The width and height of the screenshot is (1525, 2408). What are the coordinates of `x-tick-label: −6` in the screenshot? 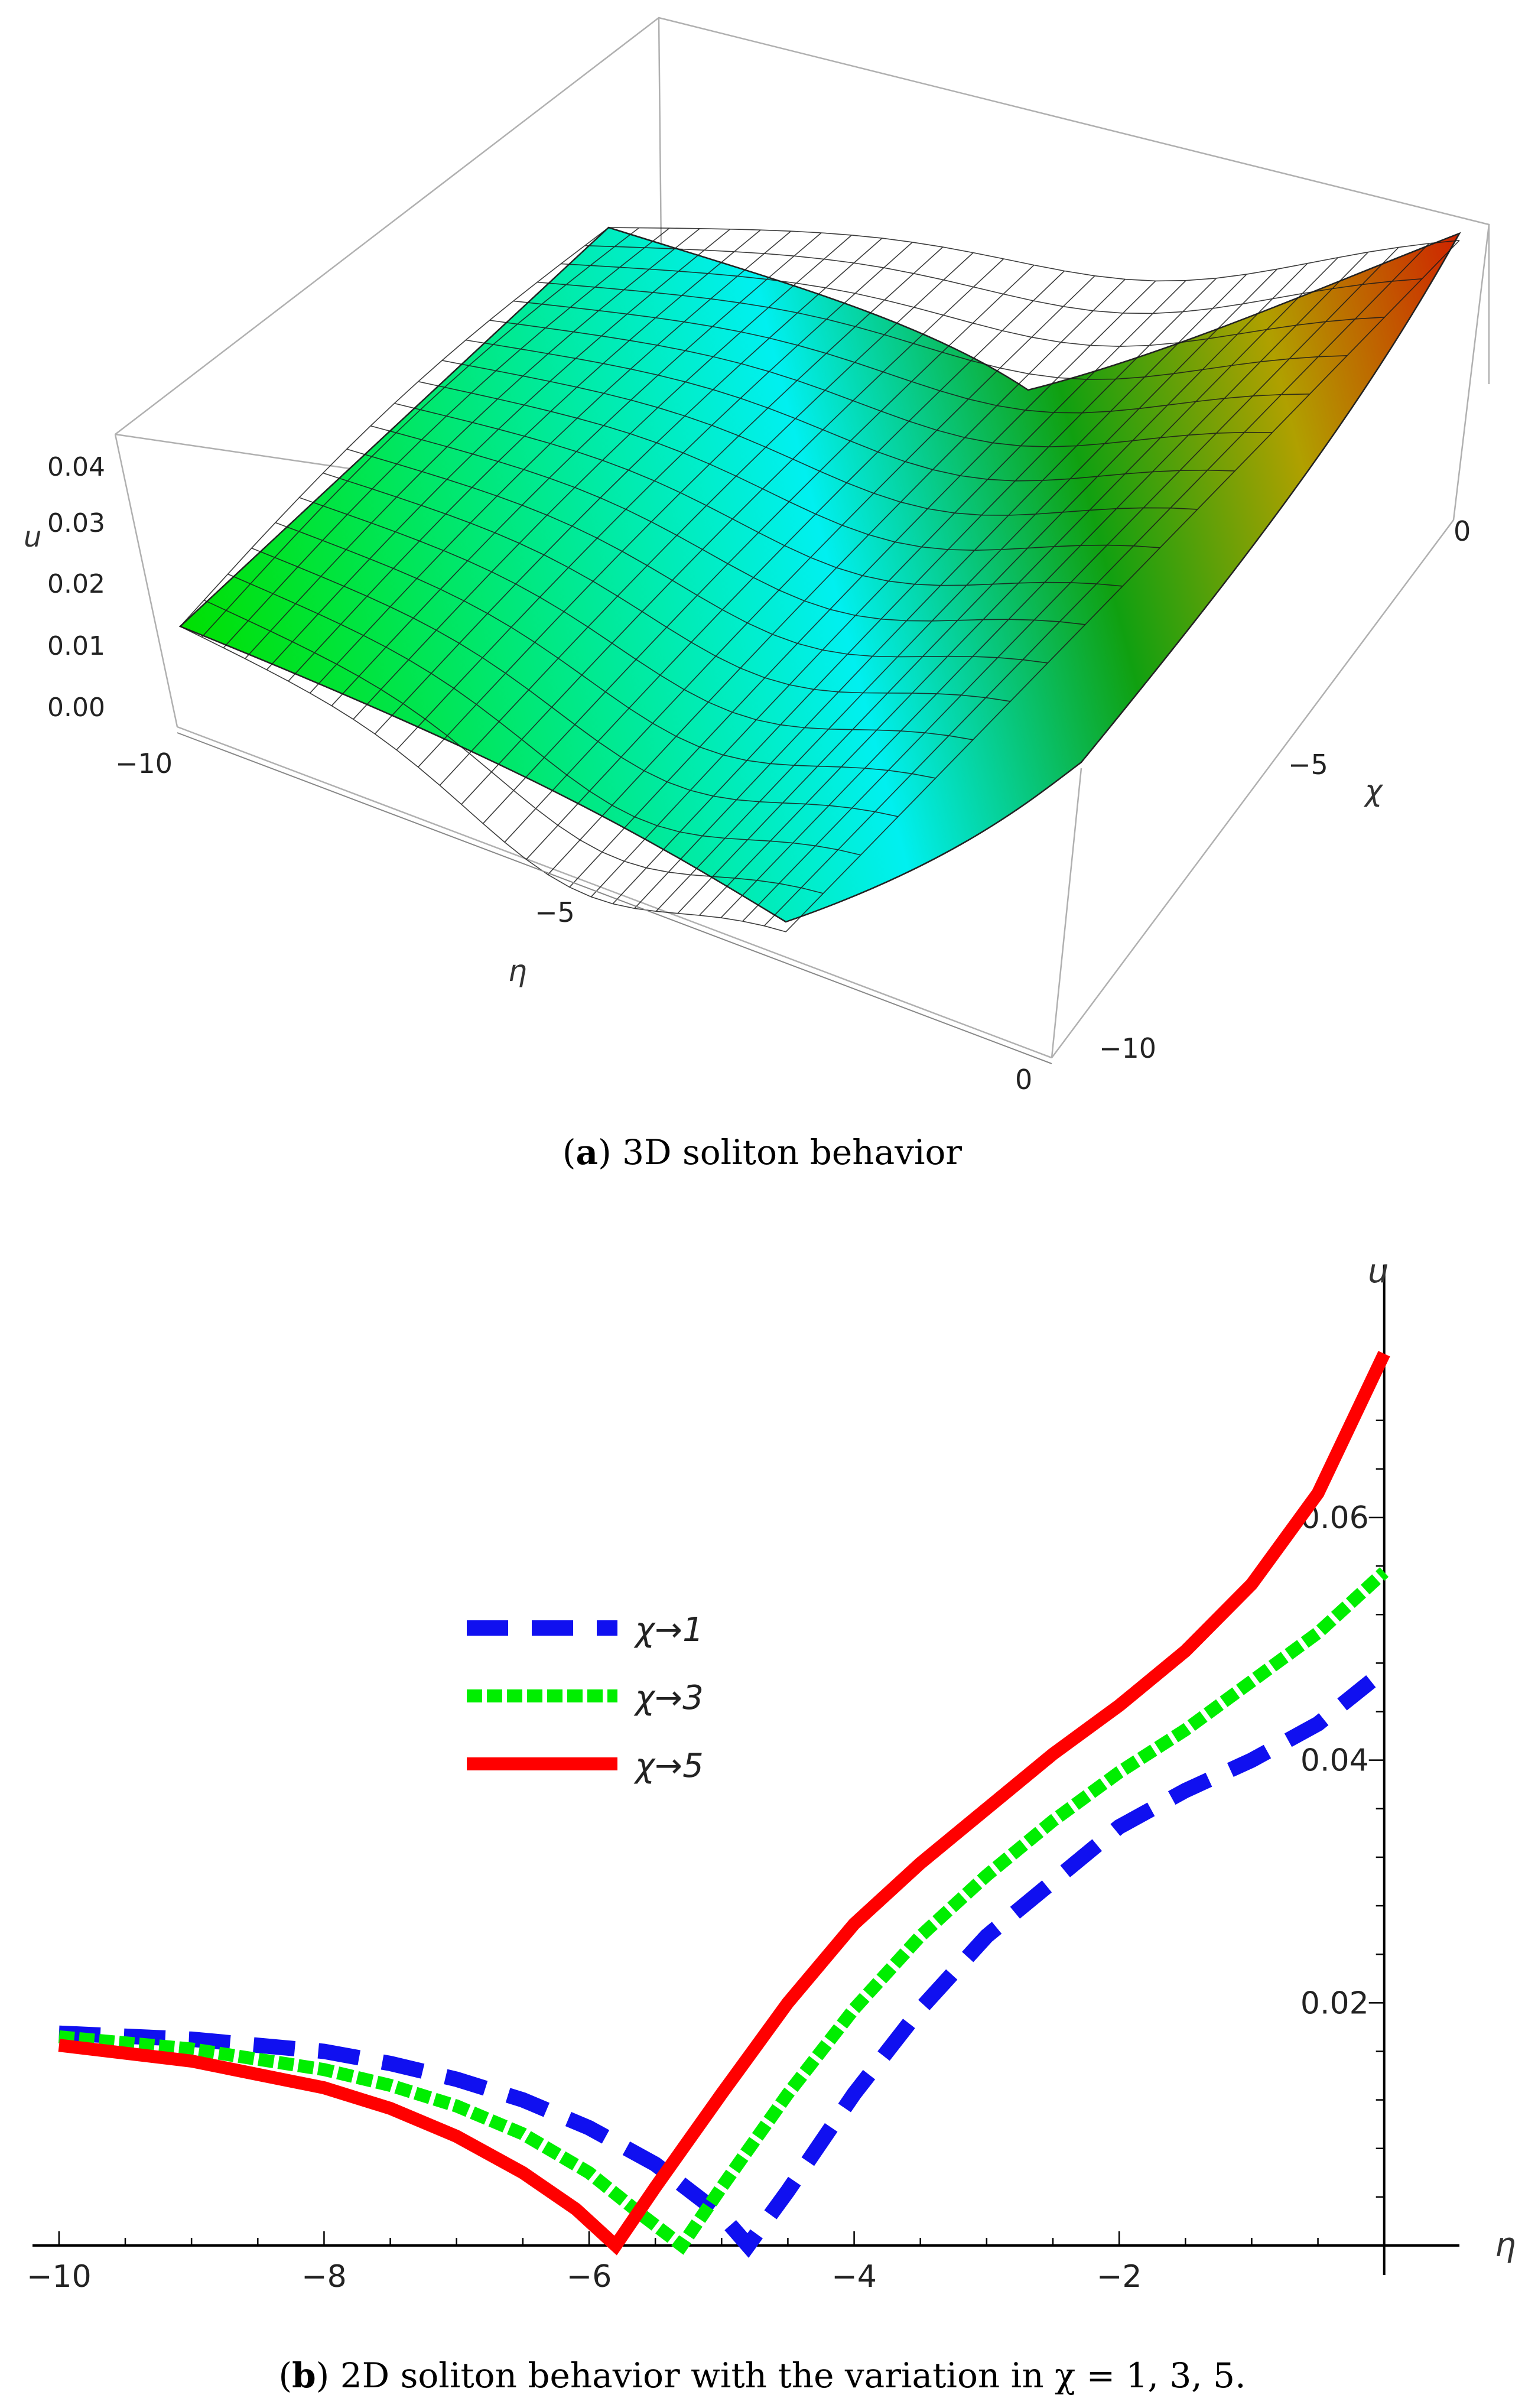 It's located at (589, 2277).